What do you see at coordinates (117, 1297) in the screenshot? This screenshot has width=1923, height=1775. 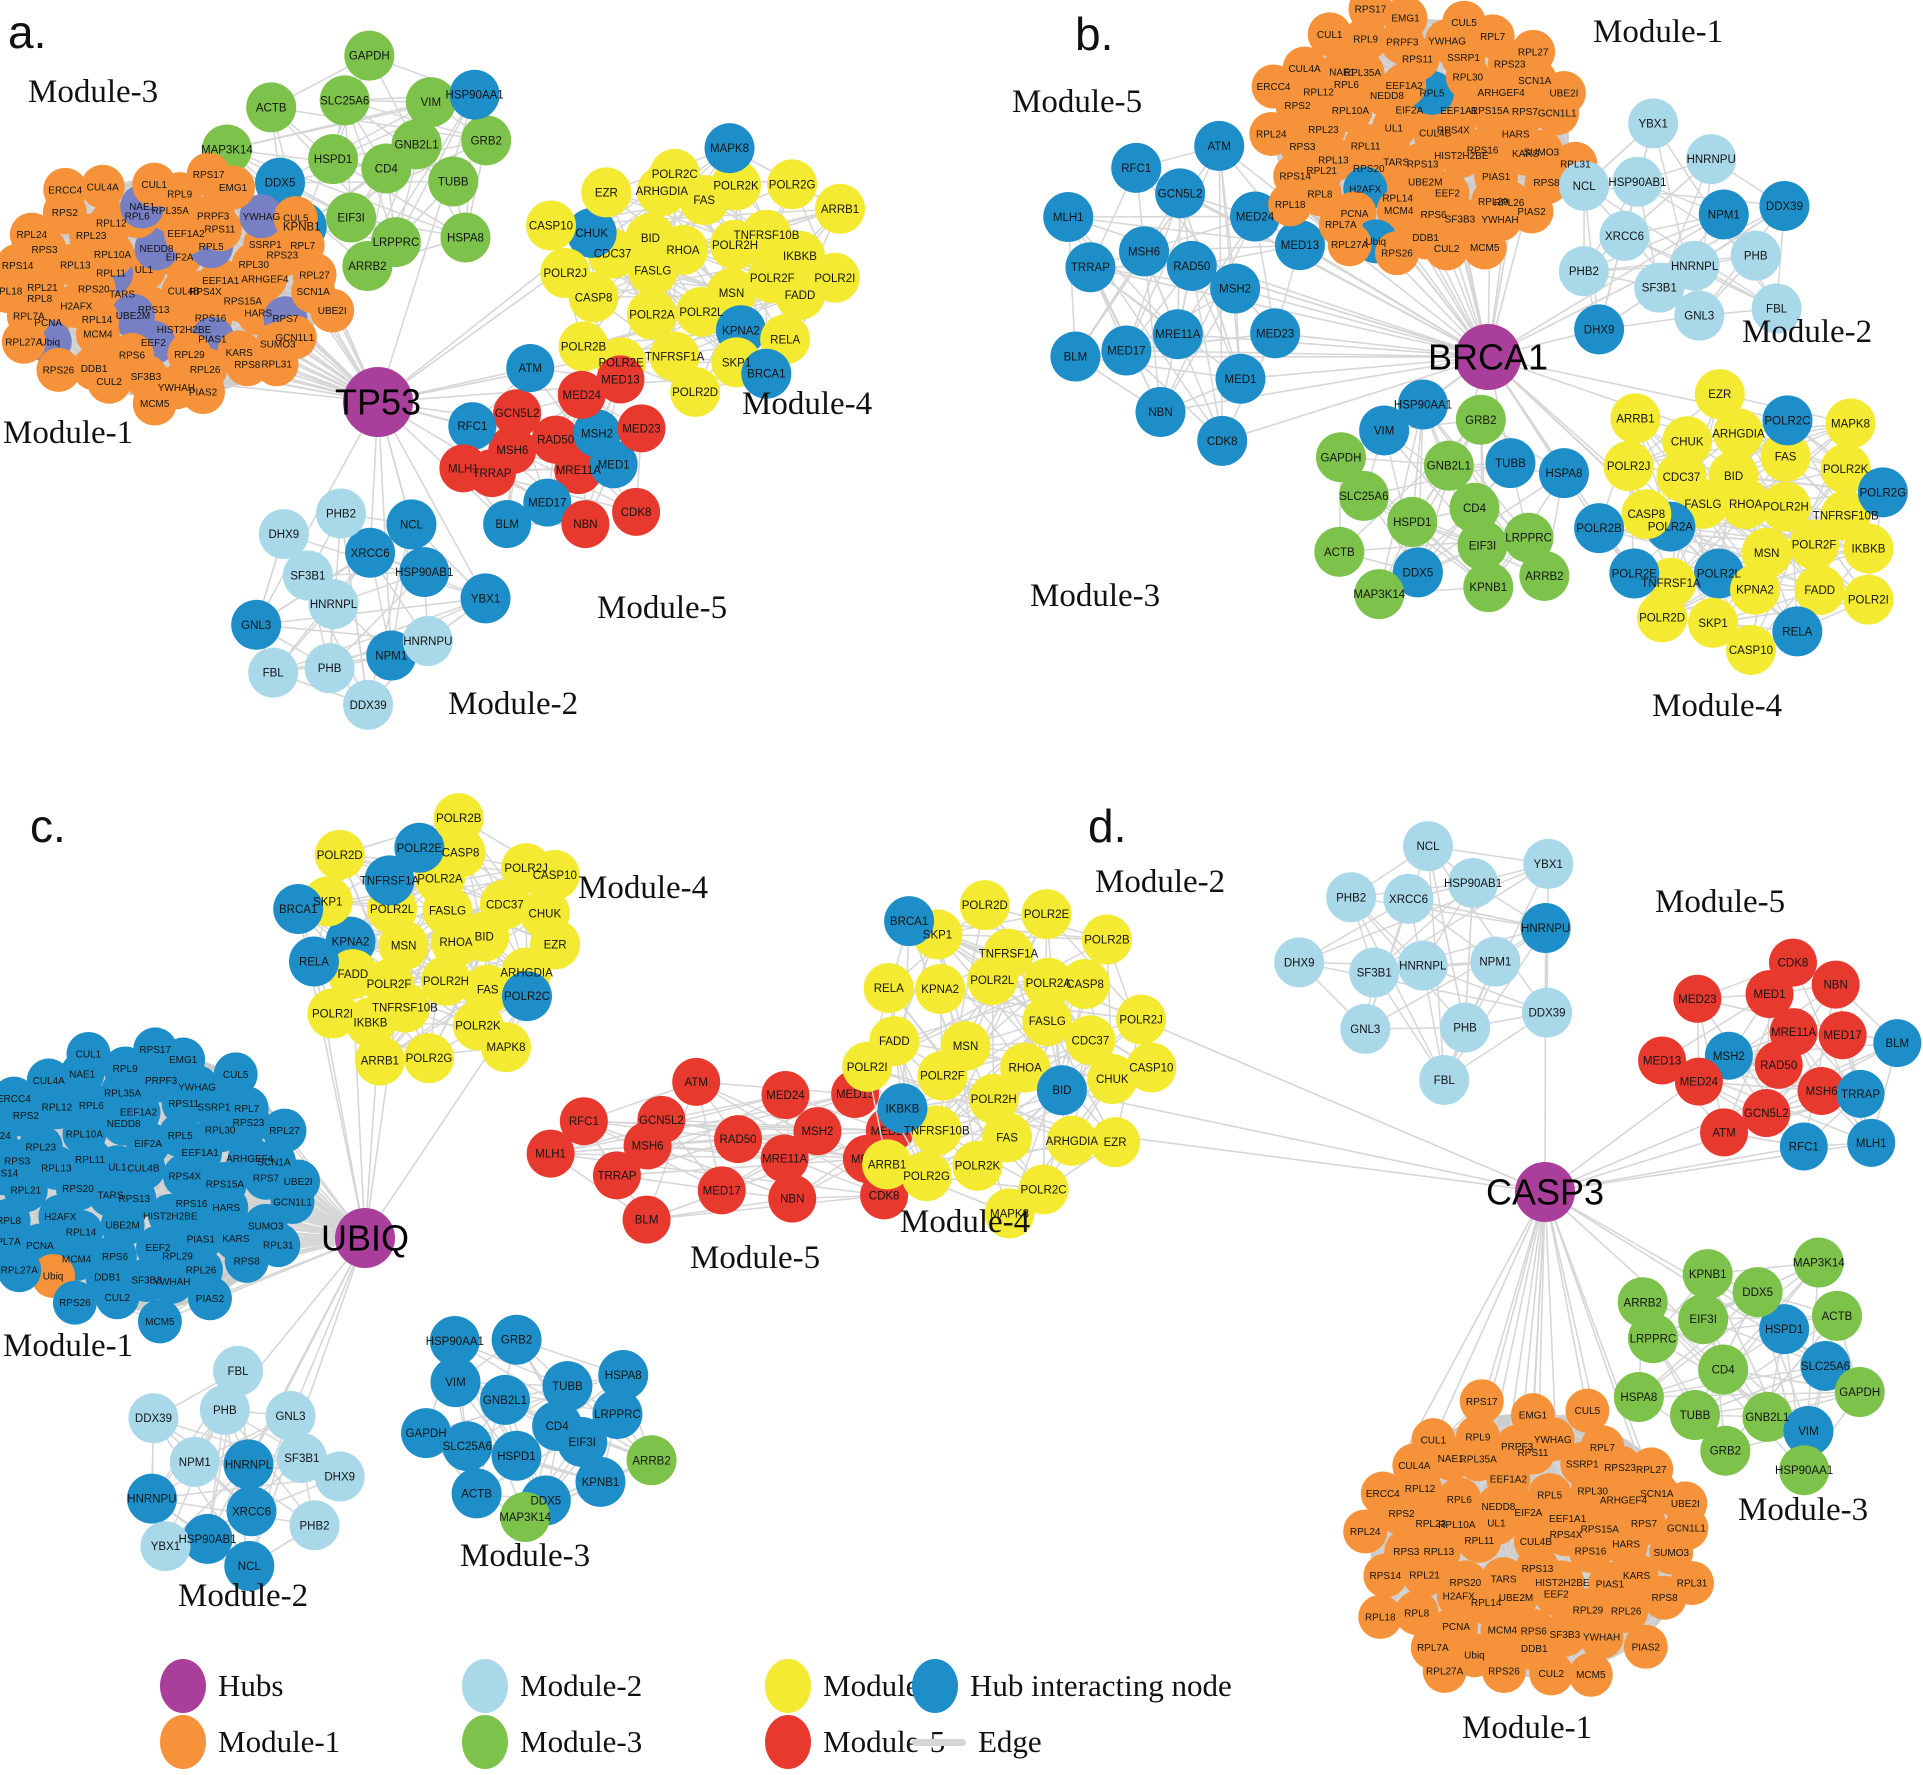 I see `node-CUL2` at bounding box center [117, 1297].